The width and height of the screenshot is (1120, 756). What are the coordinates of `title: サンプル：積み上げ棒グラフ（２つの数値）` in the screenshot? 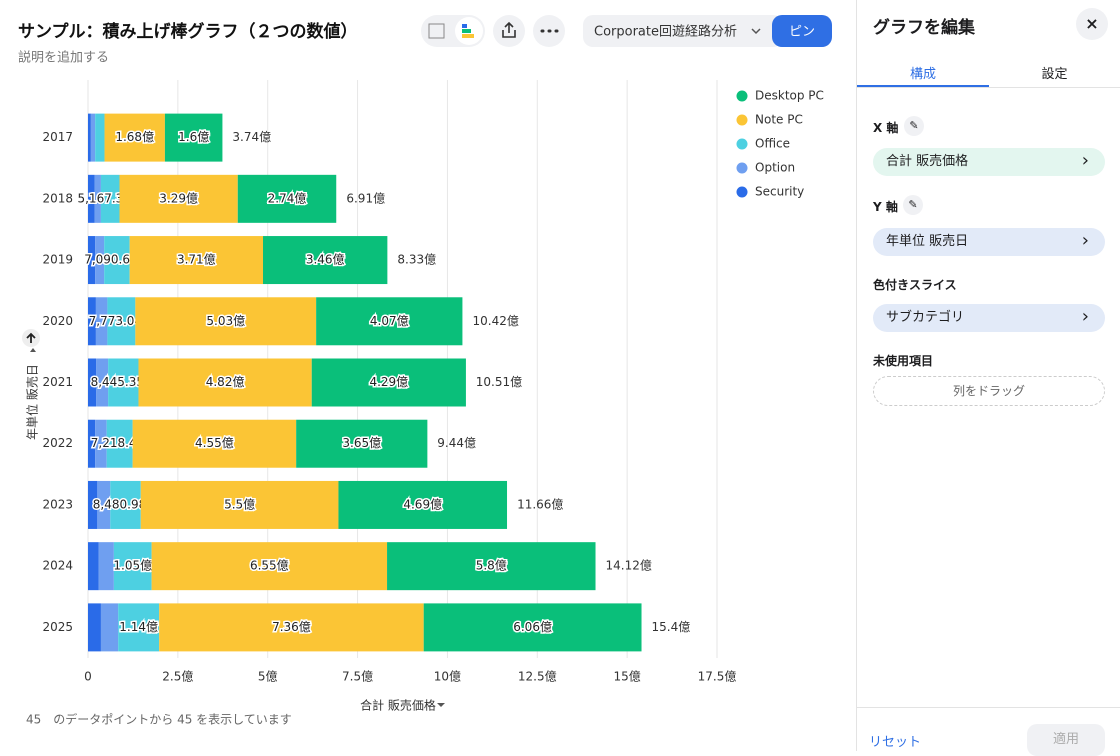 It's located at (188, 31).